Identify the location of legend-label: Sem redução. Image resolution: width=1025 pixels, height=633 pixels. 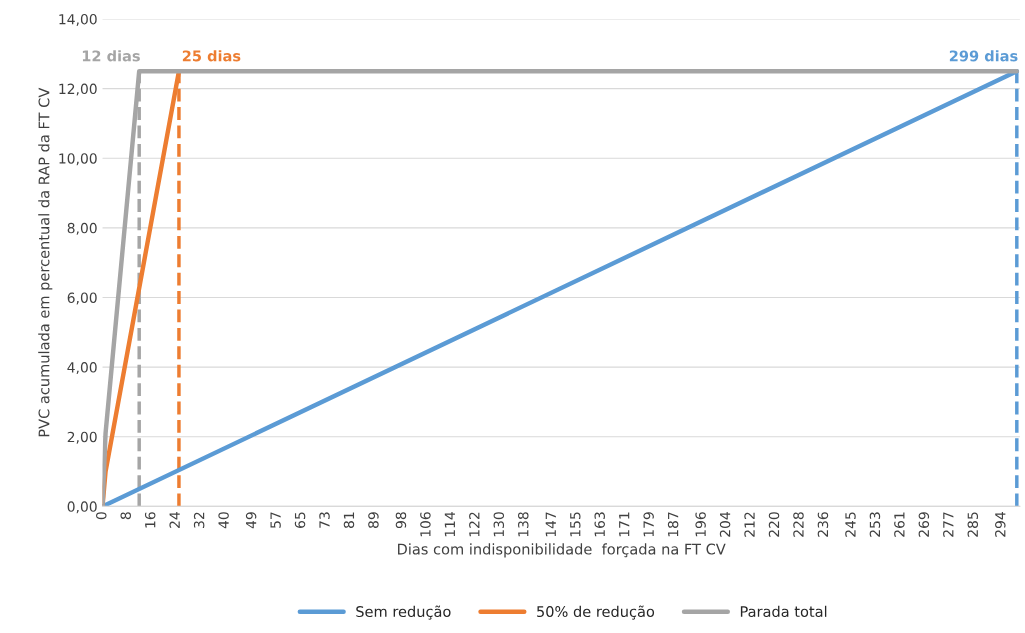
(403, 612).